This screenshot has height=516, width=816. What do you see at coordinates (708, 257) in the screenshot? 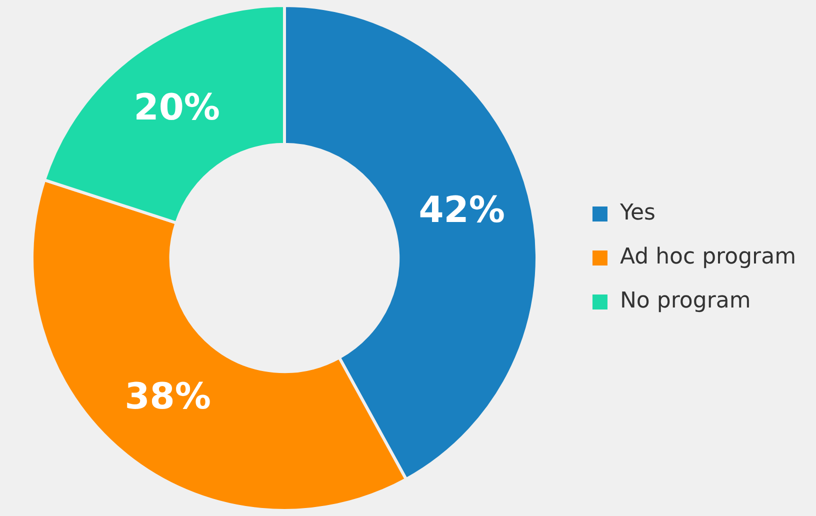
I see `legend-label: Ad hoc program` at bounding box center [708, 257].